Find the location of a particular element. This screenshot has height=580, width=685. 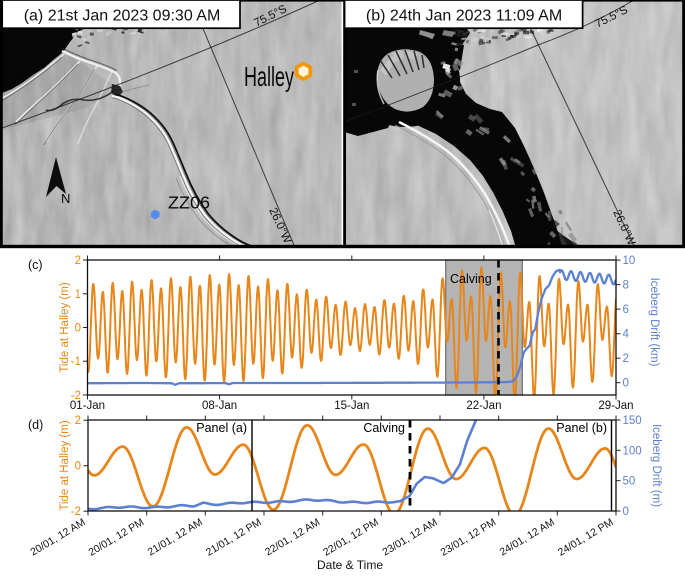

svg-text: 24/01, 12 AM is located at coordinates (527, 537).